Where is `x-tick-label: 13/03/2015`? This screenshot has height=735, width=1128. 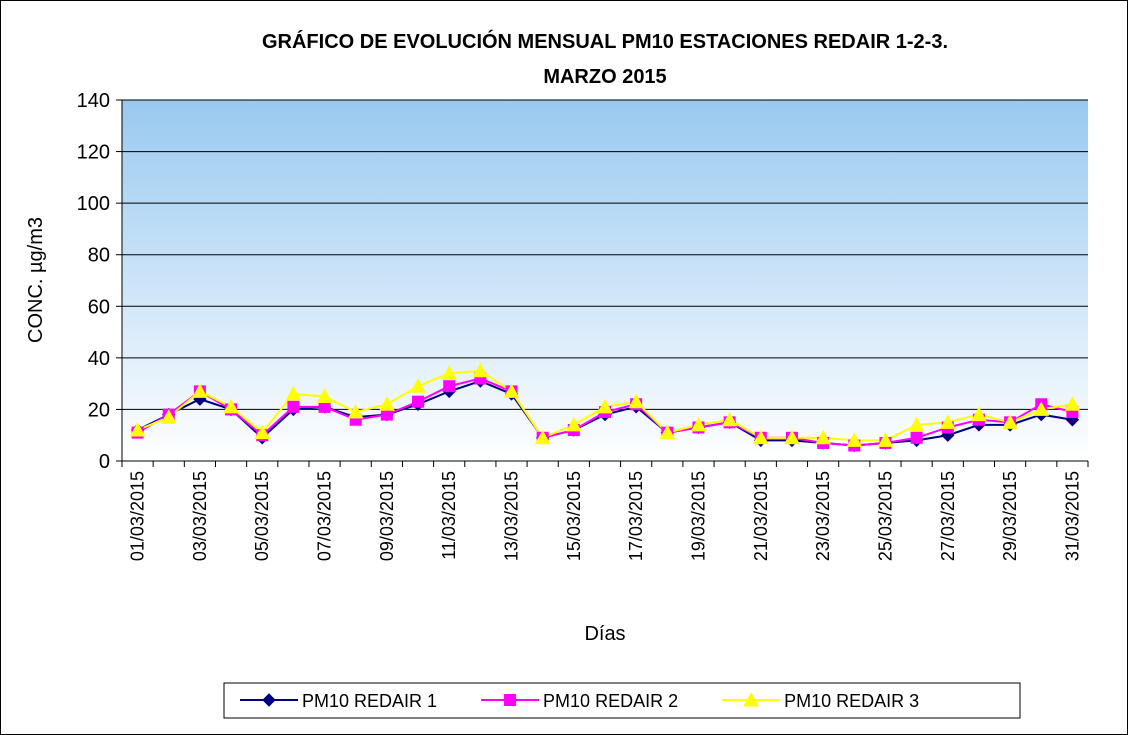 x-tick-label: 13/03/2015 is located at coordinates (512, 516).